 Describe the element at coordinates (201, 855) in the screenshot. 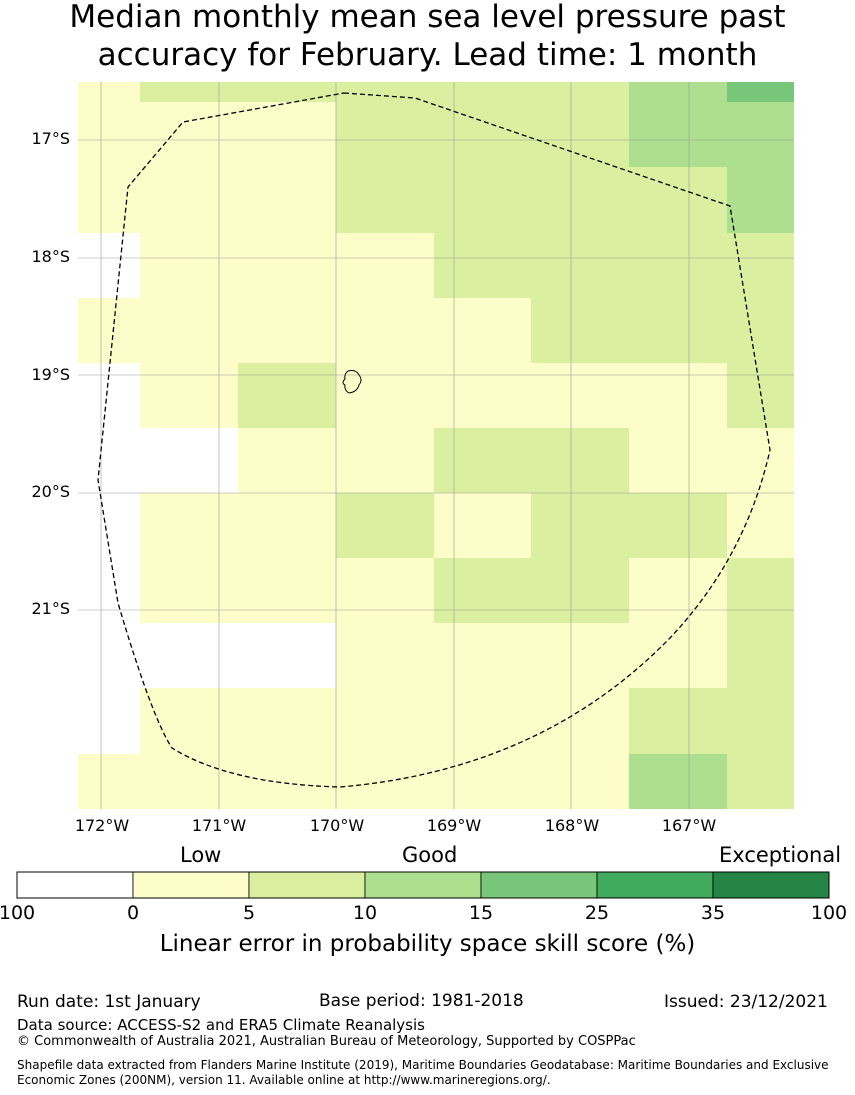

I see `colorbar-category-low: Low` at that location.